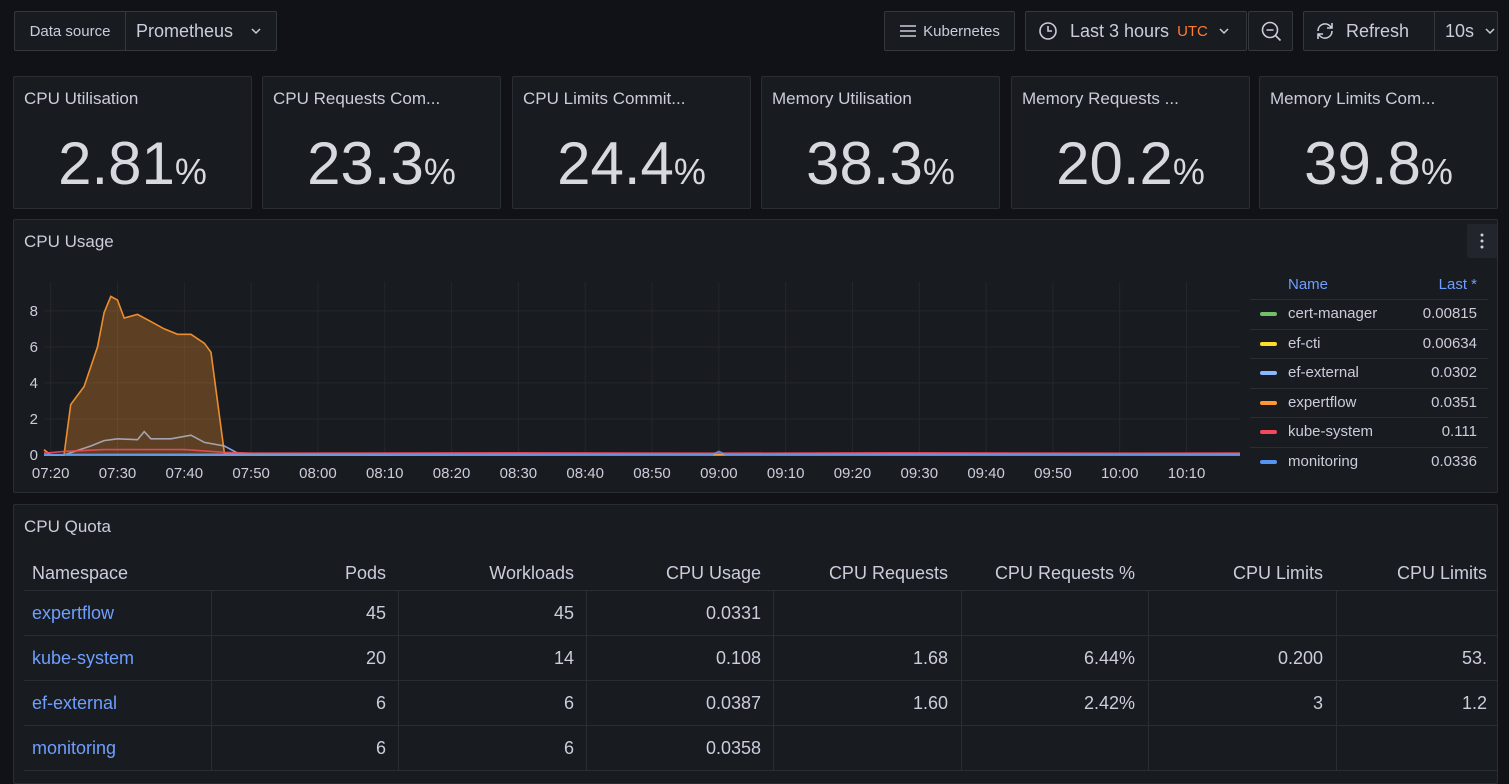 The image size is (1509, 784). I want to click on legend-item: cert-manager 0.00815, so click(1369, 313).